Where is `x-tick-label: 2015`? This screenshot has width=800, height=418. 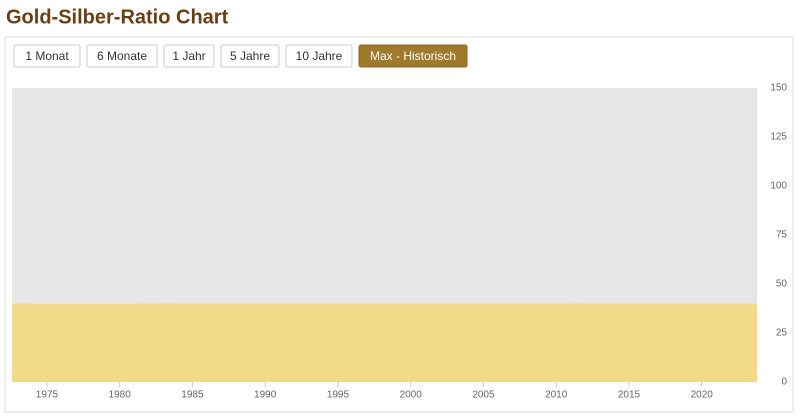
x-tick-label: 2015 is located at coordinates (629, 395).